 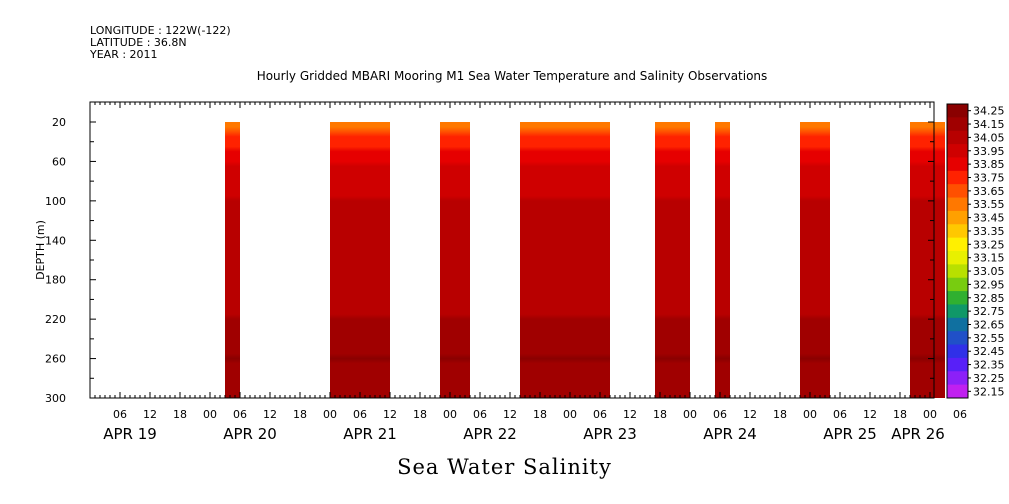 I want to click on colorbar-label: 34.25, so click(x=989, y=111).